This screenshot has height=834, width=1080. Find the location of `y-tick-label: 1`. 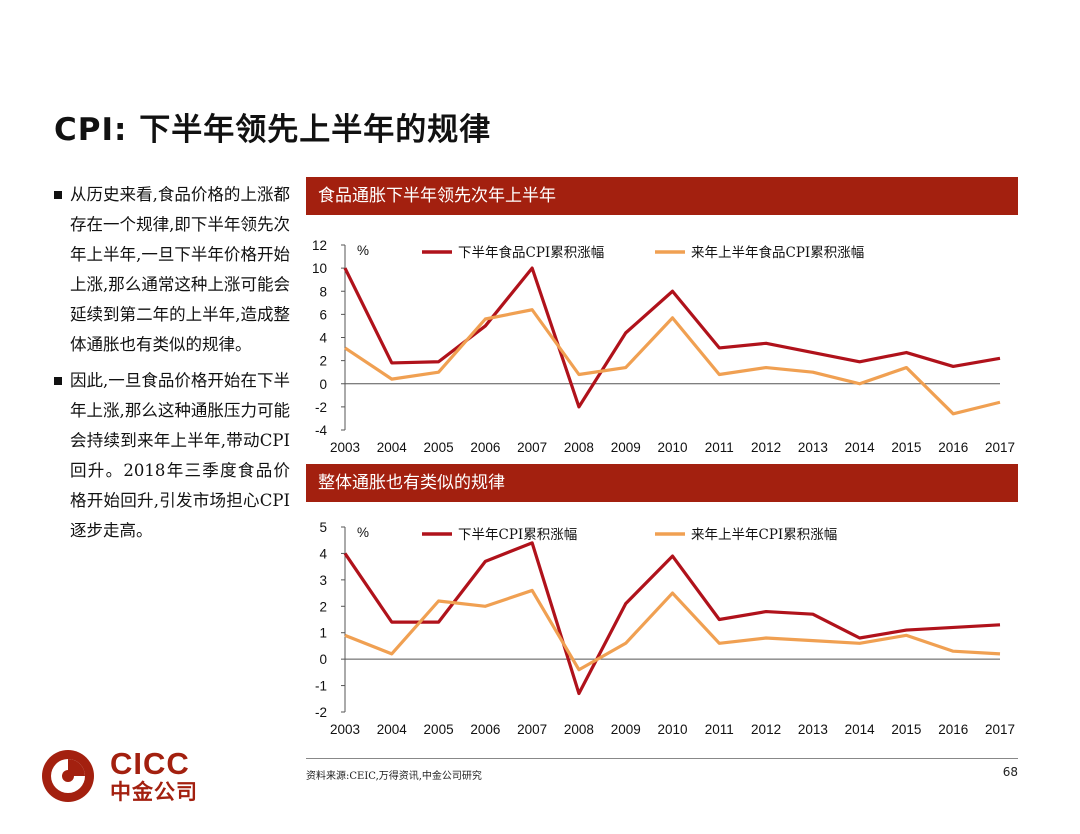

y-tick-label: 1 is located at coordinates (323, 633).